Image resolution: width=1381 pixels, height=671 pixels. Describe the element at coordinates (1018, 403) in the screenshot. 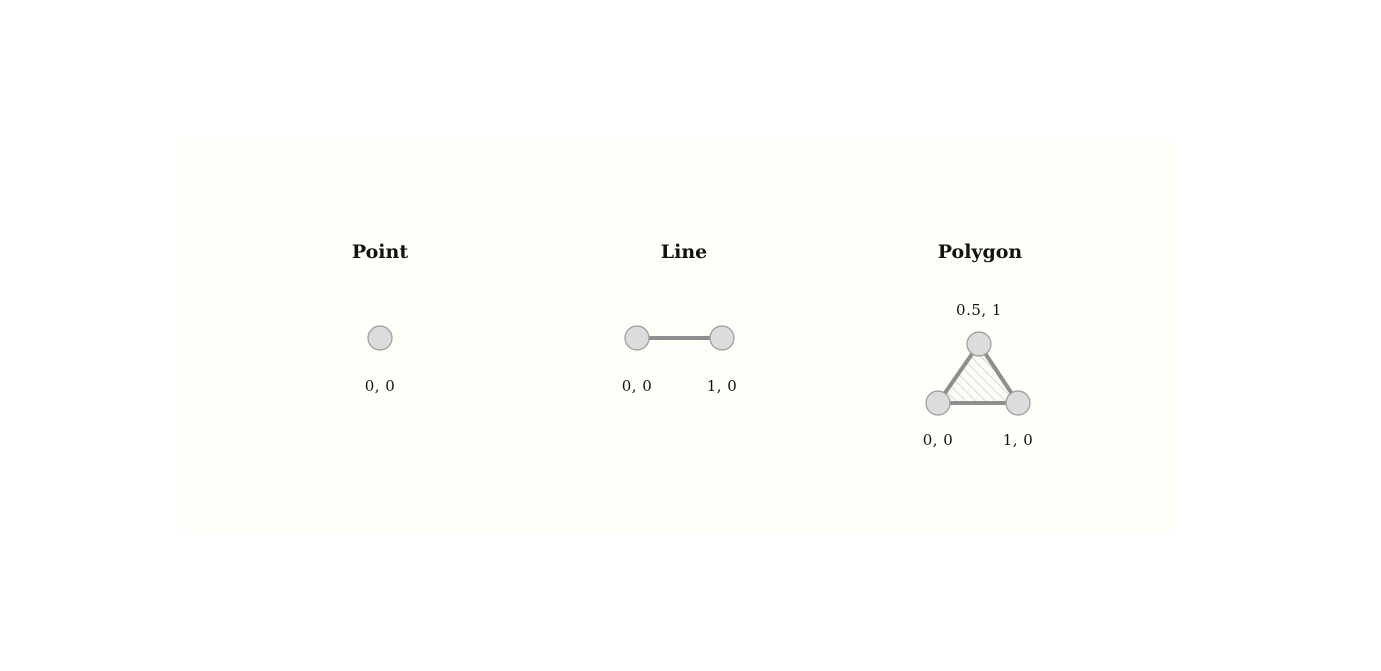

I see `polygon-vertex-right` at that location.